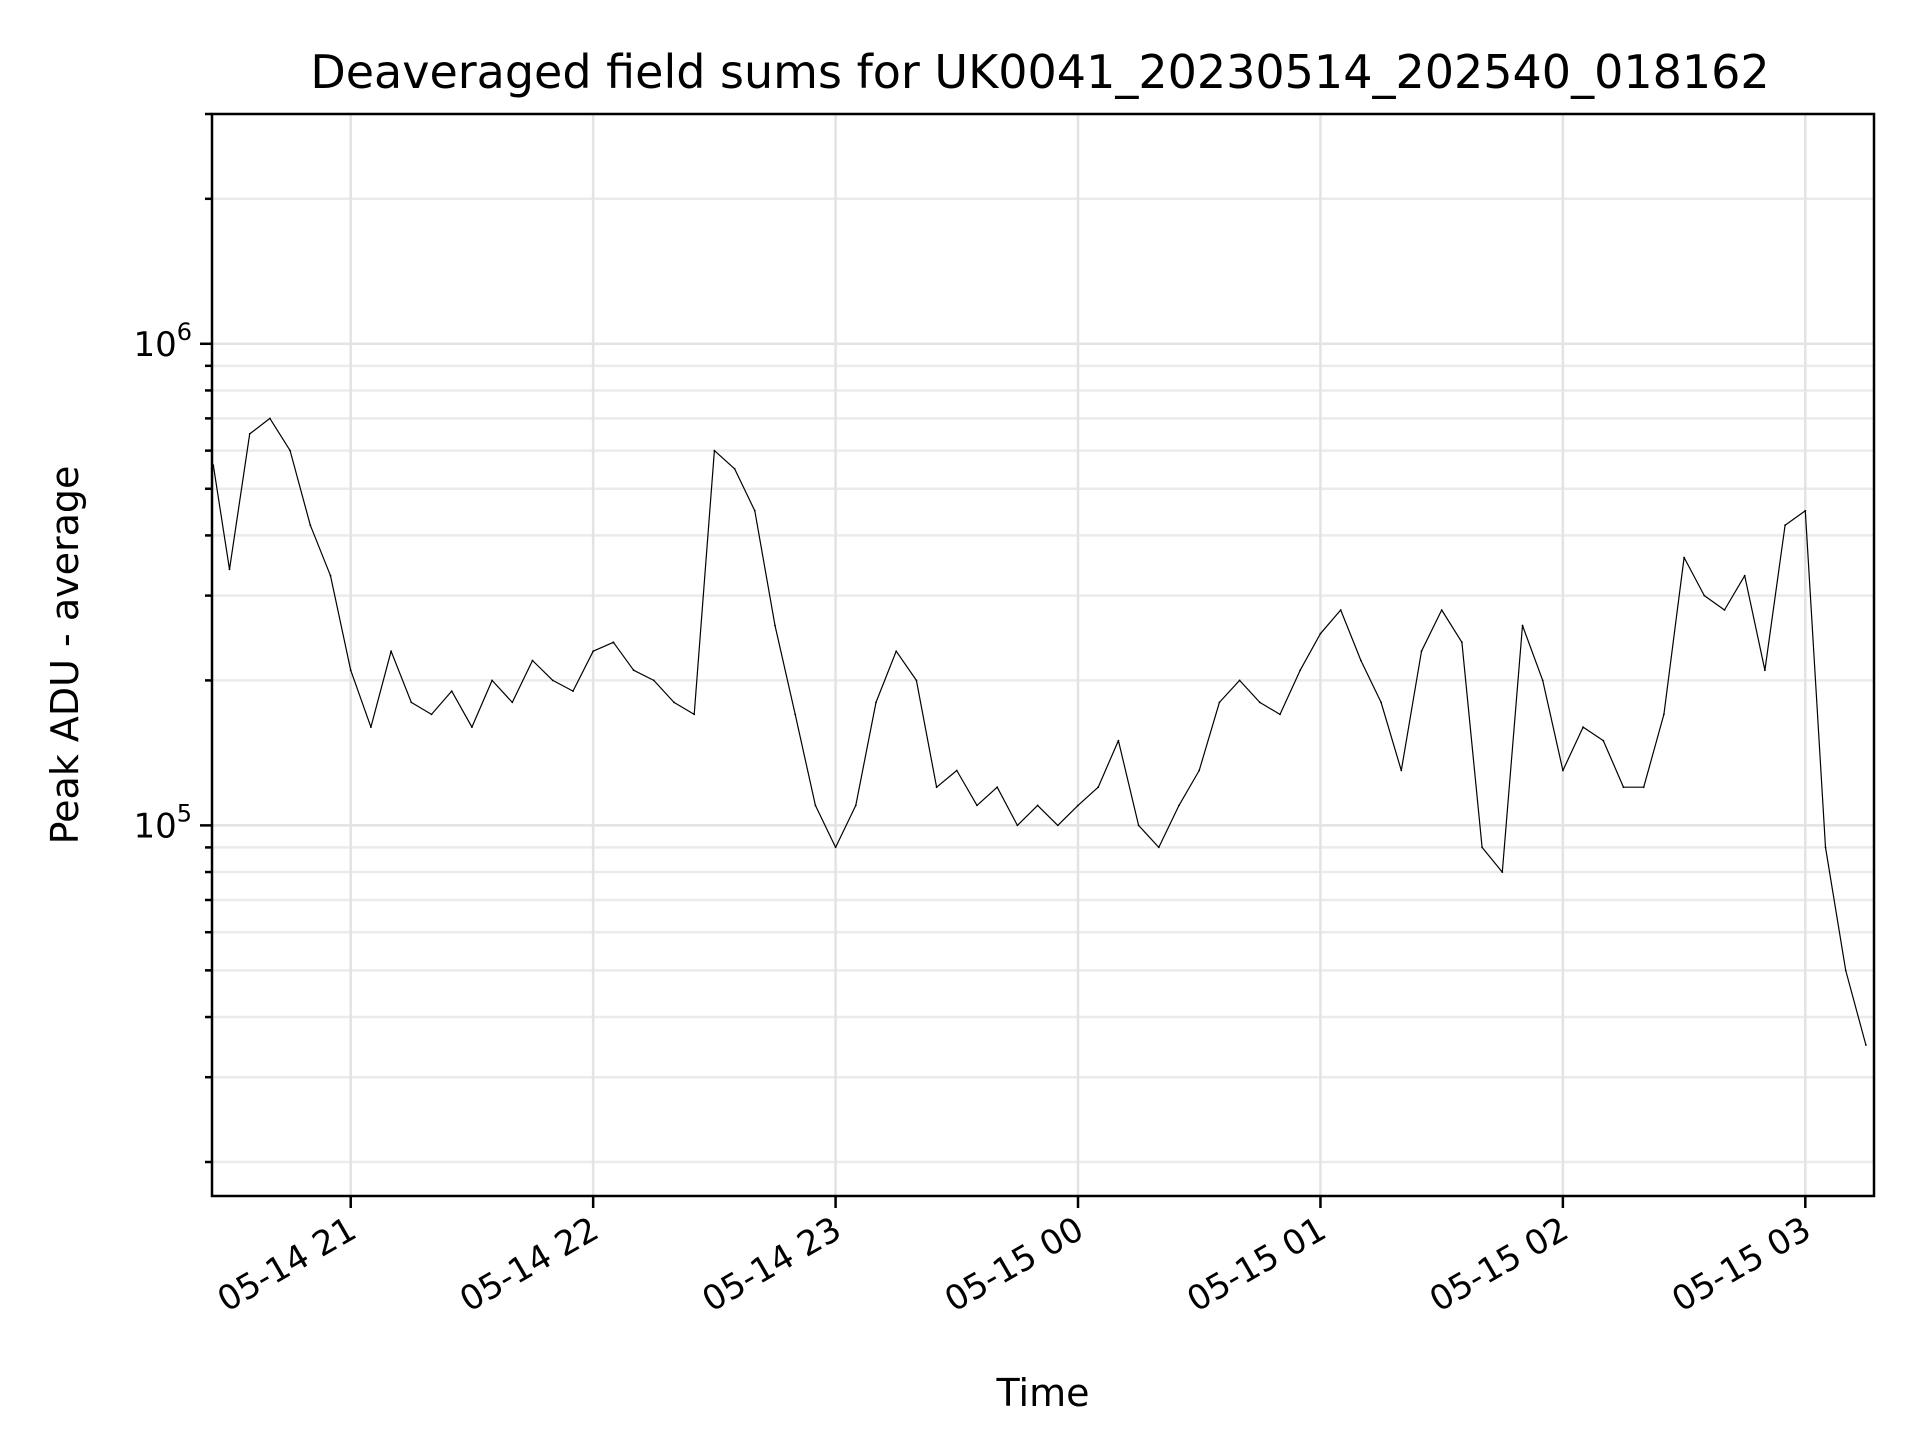 This screenshot has width=1920, height=1440. I want to click on y-tick-label: 10⁵, so click(162, 822).